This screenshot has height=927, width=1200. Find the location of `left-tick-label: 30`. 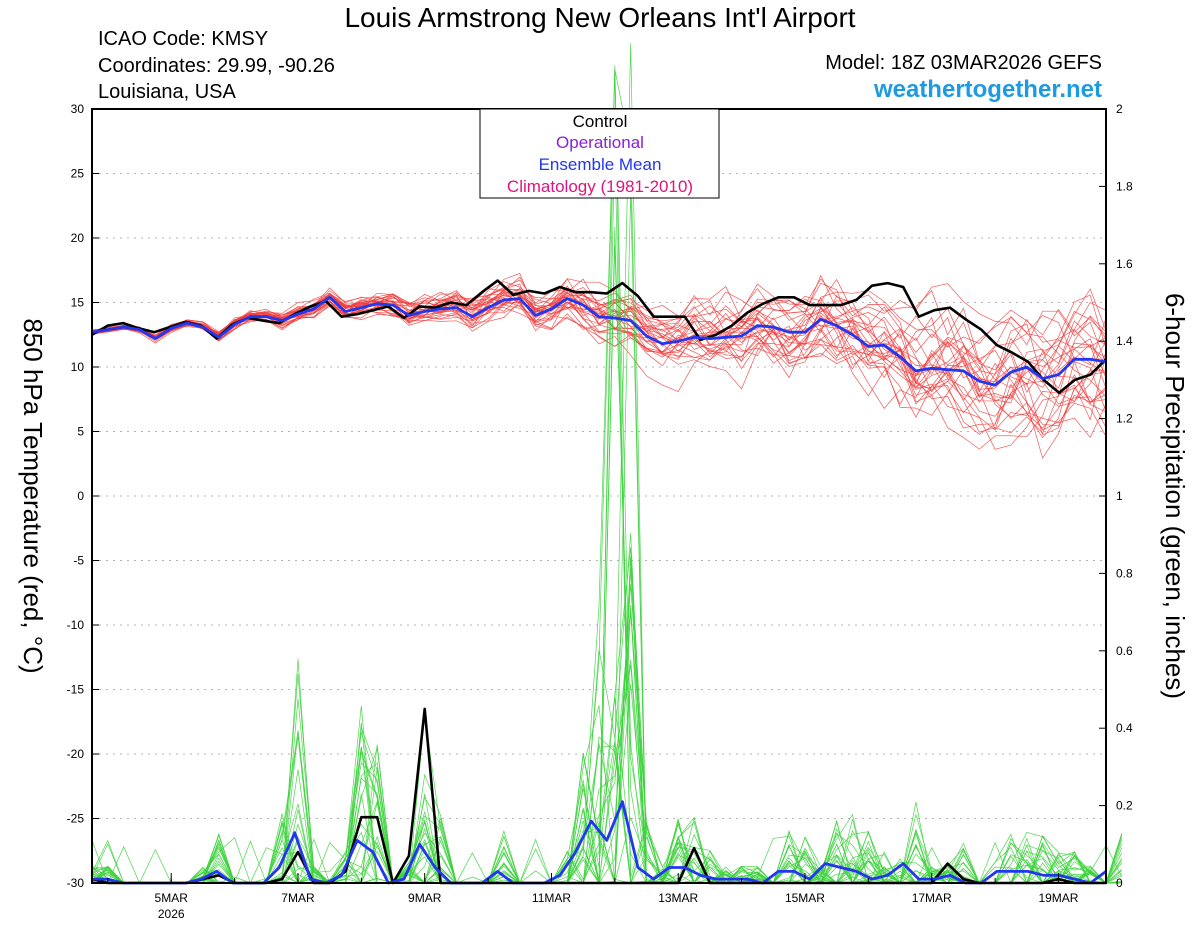

left-tick-label: 30 is located at coordinates (78, 109).